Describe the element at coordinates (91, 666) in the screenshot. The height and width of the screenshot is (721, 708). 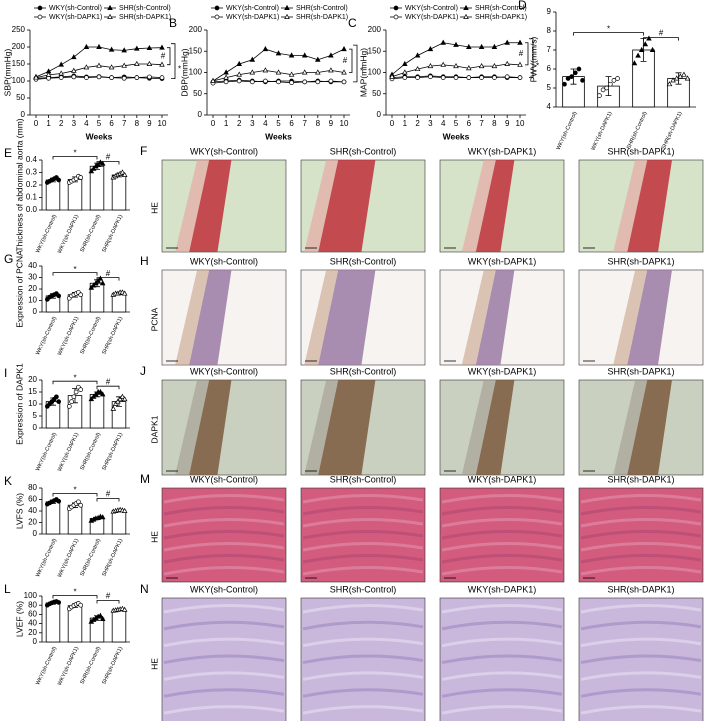
I see `category-label: SHR(sh-Control)` at that location.